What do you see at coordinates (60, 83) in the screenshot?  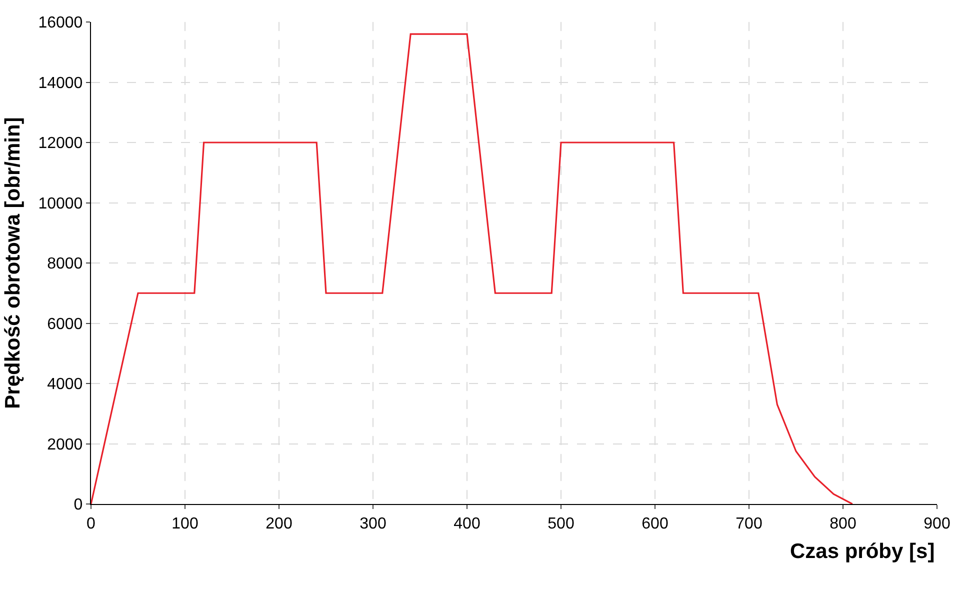 I see `y-tick-label: 14000` at bounding box center [60, 83].